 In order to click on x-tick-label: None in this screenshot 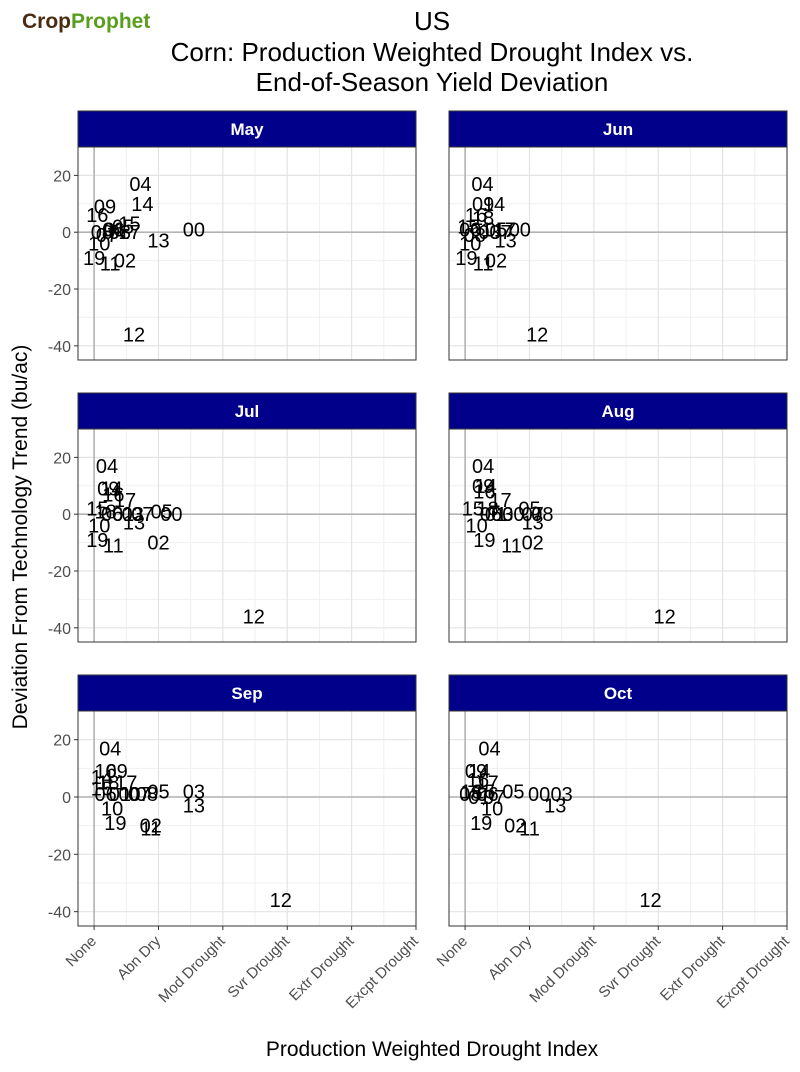, I will do `click(81, 951)`.